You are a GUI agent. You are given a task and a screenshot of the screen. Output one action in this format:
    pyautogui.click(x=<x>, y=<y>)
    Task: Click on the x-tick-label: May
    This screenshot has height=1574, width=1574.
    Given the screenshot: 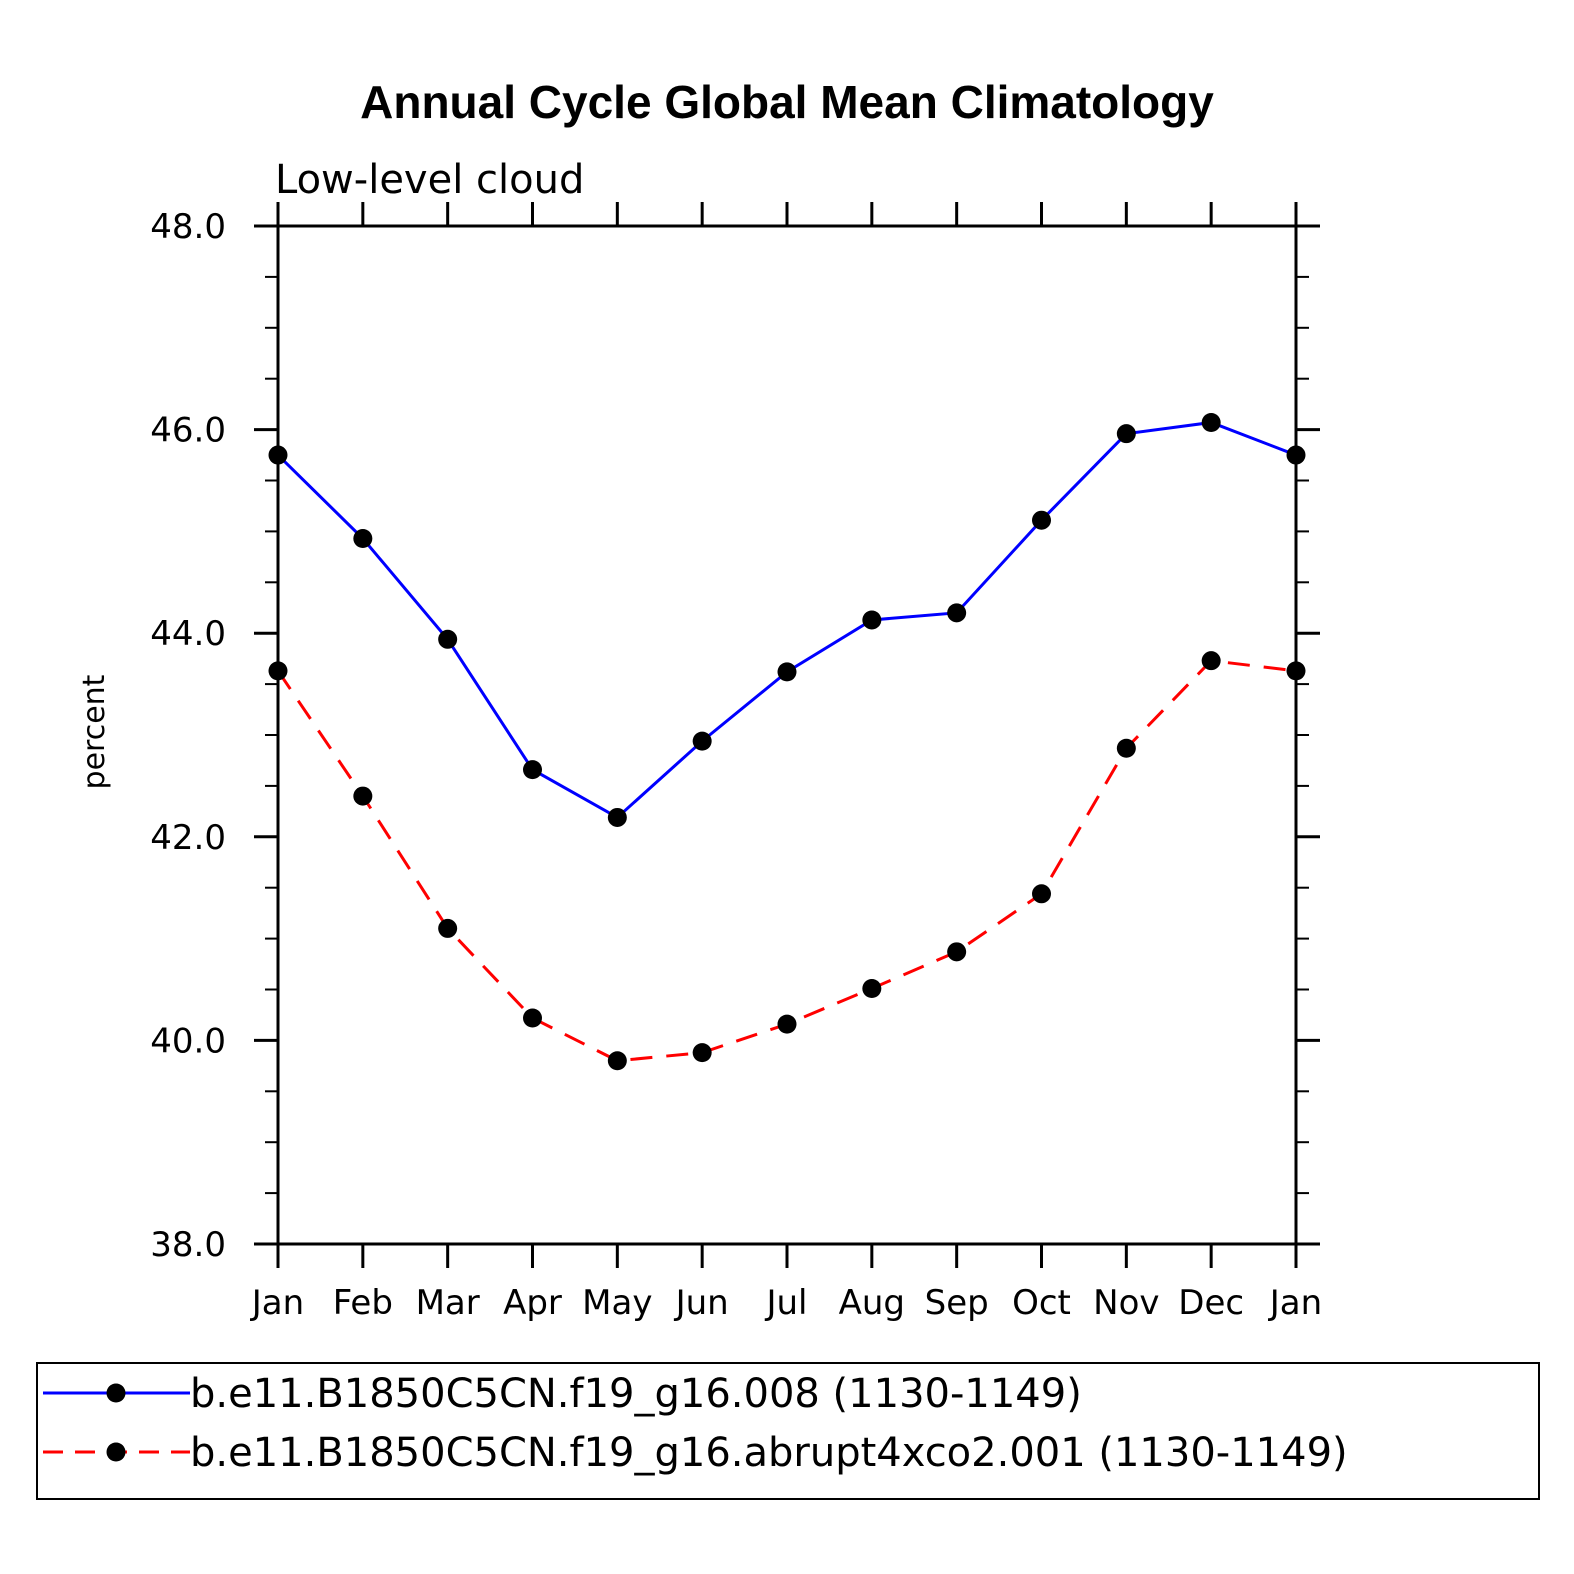 What is the action you would take?
    pyautogui.click(x=617, y=1303)
    